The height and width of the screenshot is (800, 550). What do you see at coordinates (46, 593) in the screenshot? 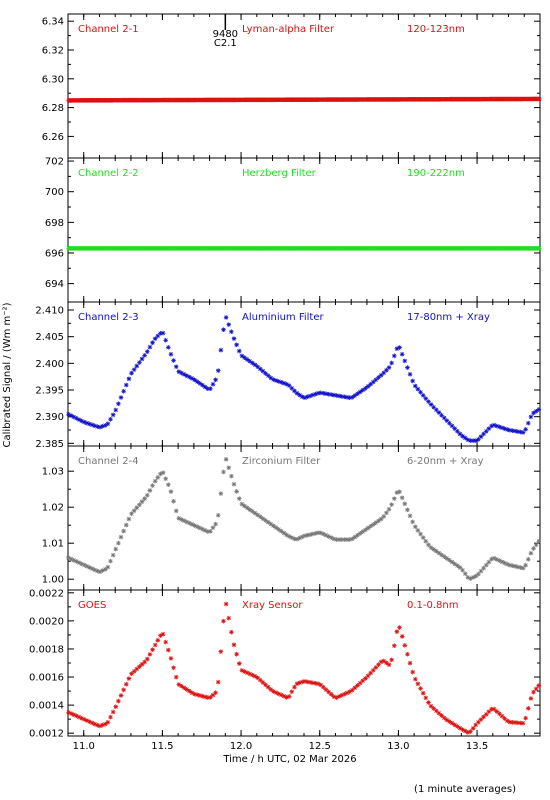
I see `y-tick-label: 0.0022` at bounding box center [46, 593].